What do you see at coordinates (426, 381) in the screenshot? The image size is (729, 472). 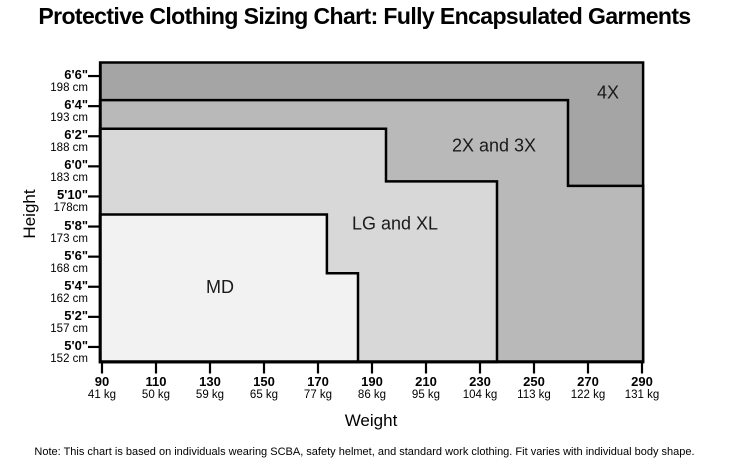 I see `x-tick-primary: 210` at bounding box center [426, 381].